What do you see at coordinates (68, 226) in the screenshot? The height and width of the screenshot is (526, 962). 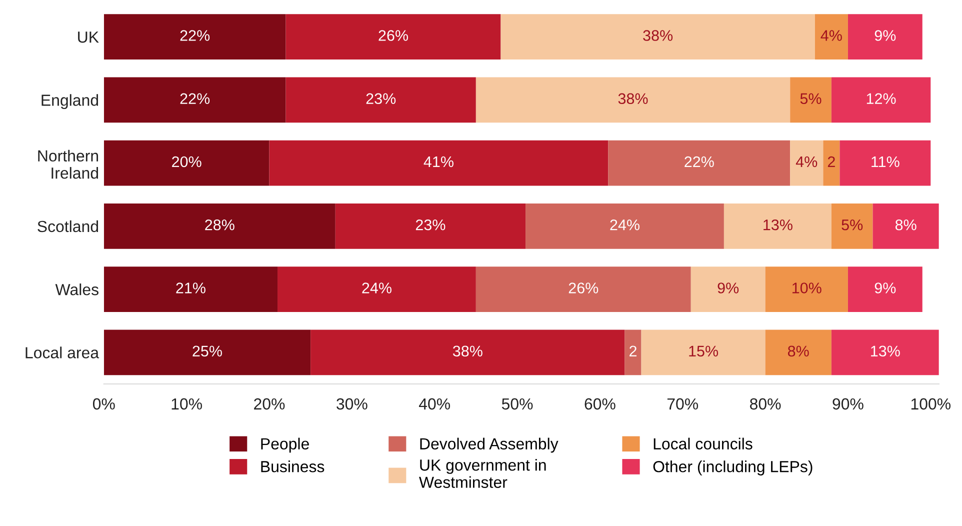 I see `y-tick-label: Scotland` at bounding box center [68, 226].